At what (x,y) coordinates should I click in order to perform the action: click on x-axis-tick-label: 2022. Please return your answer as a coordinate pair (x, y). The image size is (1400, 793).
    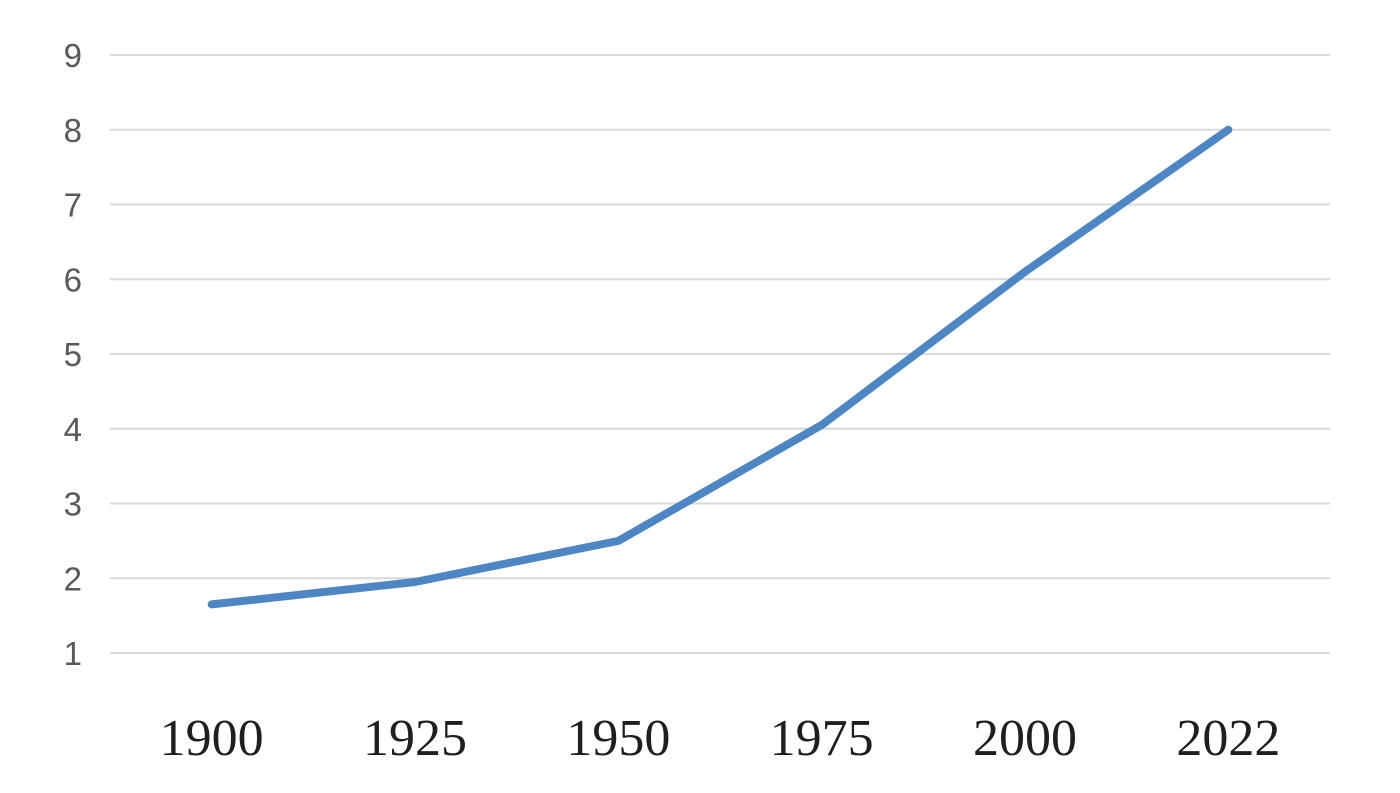
    Looking at the image, I should click on (1228, 738).